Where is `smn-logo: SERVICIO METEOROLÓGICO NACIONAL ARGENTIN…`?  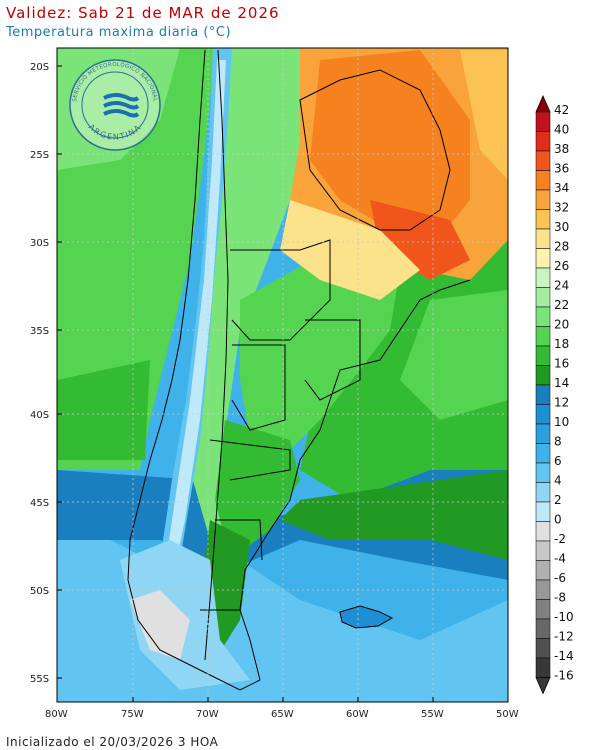
smn-logo: SERVICIO METEOROLÓGICO NACIONAL ARGENTIN… is located at coordinates (115, 105).